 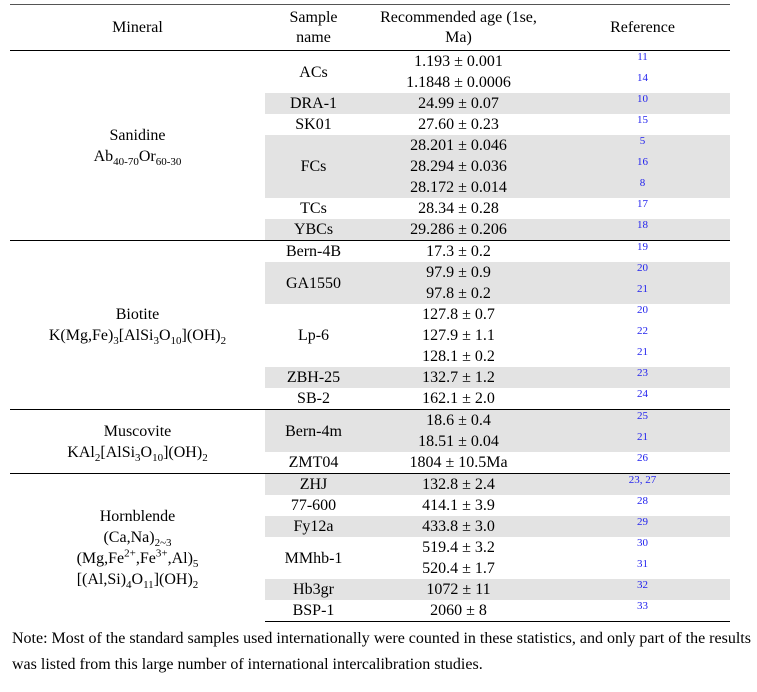 What do you see at coordinates (176, 341) in the screenshot?
I see `formula-part: 10` at bounding box center [176, 341].